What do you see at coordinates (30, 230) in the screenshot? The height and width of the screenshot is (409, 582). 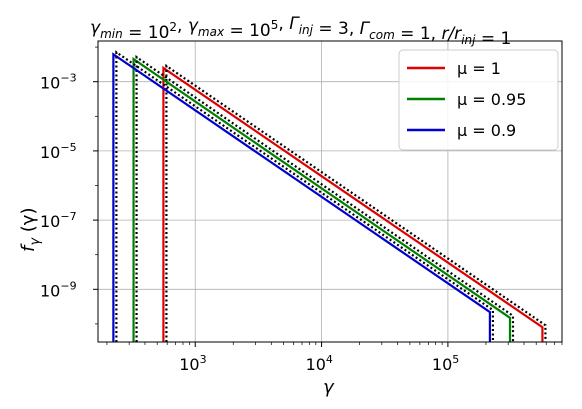 I see `y-axis-label: fγ (γ)` at bounding box center [30, 230].